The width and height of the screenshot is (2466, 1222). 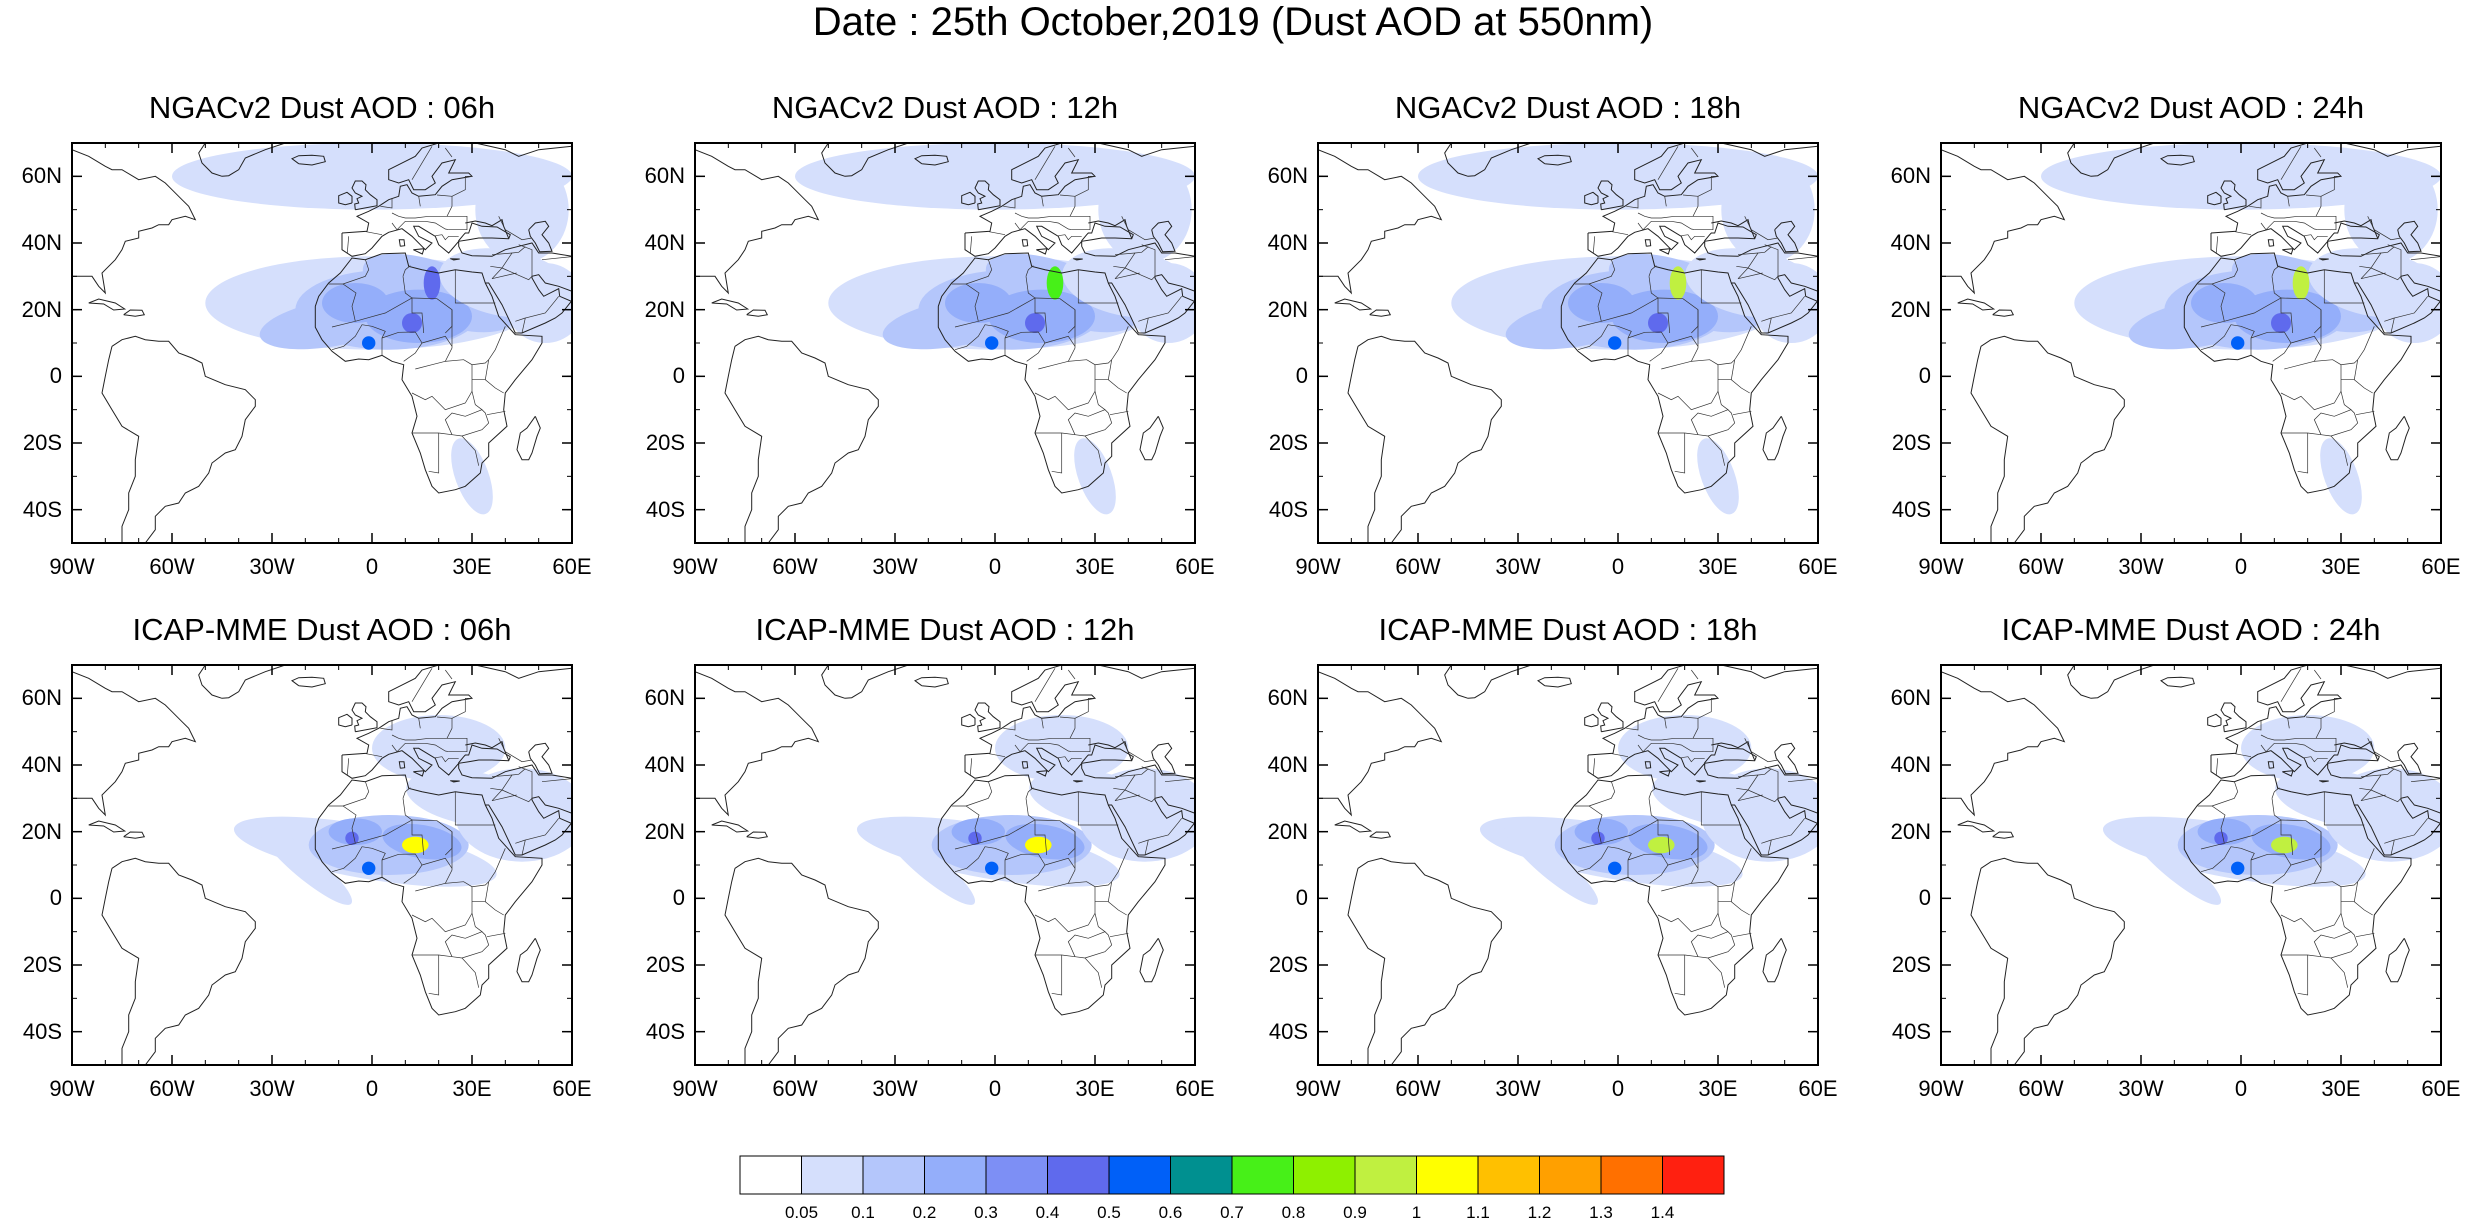 What do you see at coordinates (1232, 1212) in the screenshot?
I see `colorbar-level-label: 0.7` at bounding box center [1232, 1212].